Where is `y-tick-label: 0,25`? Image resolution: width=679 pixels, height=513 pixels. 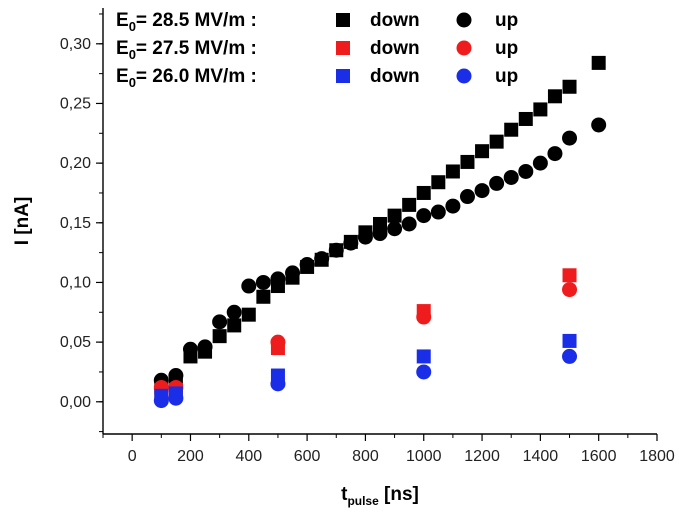
y-tick-label: 0,25 is located at coordinates (75, 103).